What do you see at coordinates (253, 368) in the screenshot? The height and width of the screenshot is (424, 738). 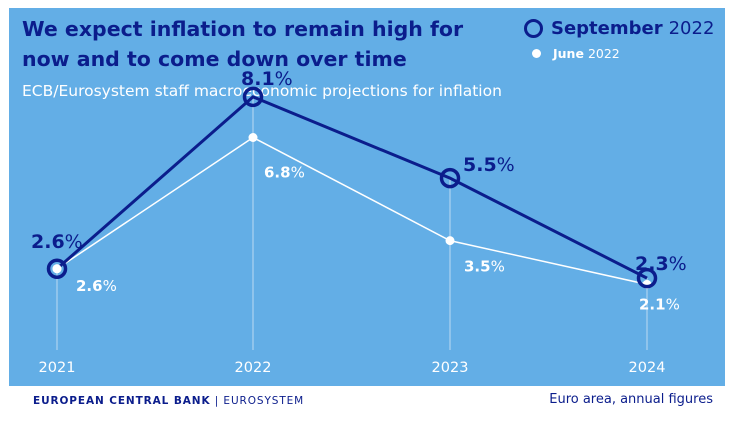 I see `x-tick-label: 2022` at bounding box center [253, 368].